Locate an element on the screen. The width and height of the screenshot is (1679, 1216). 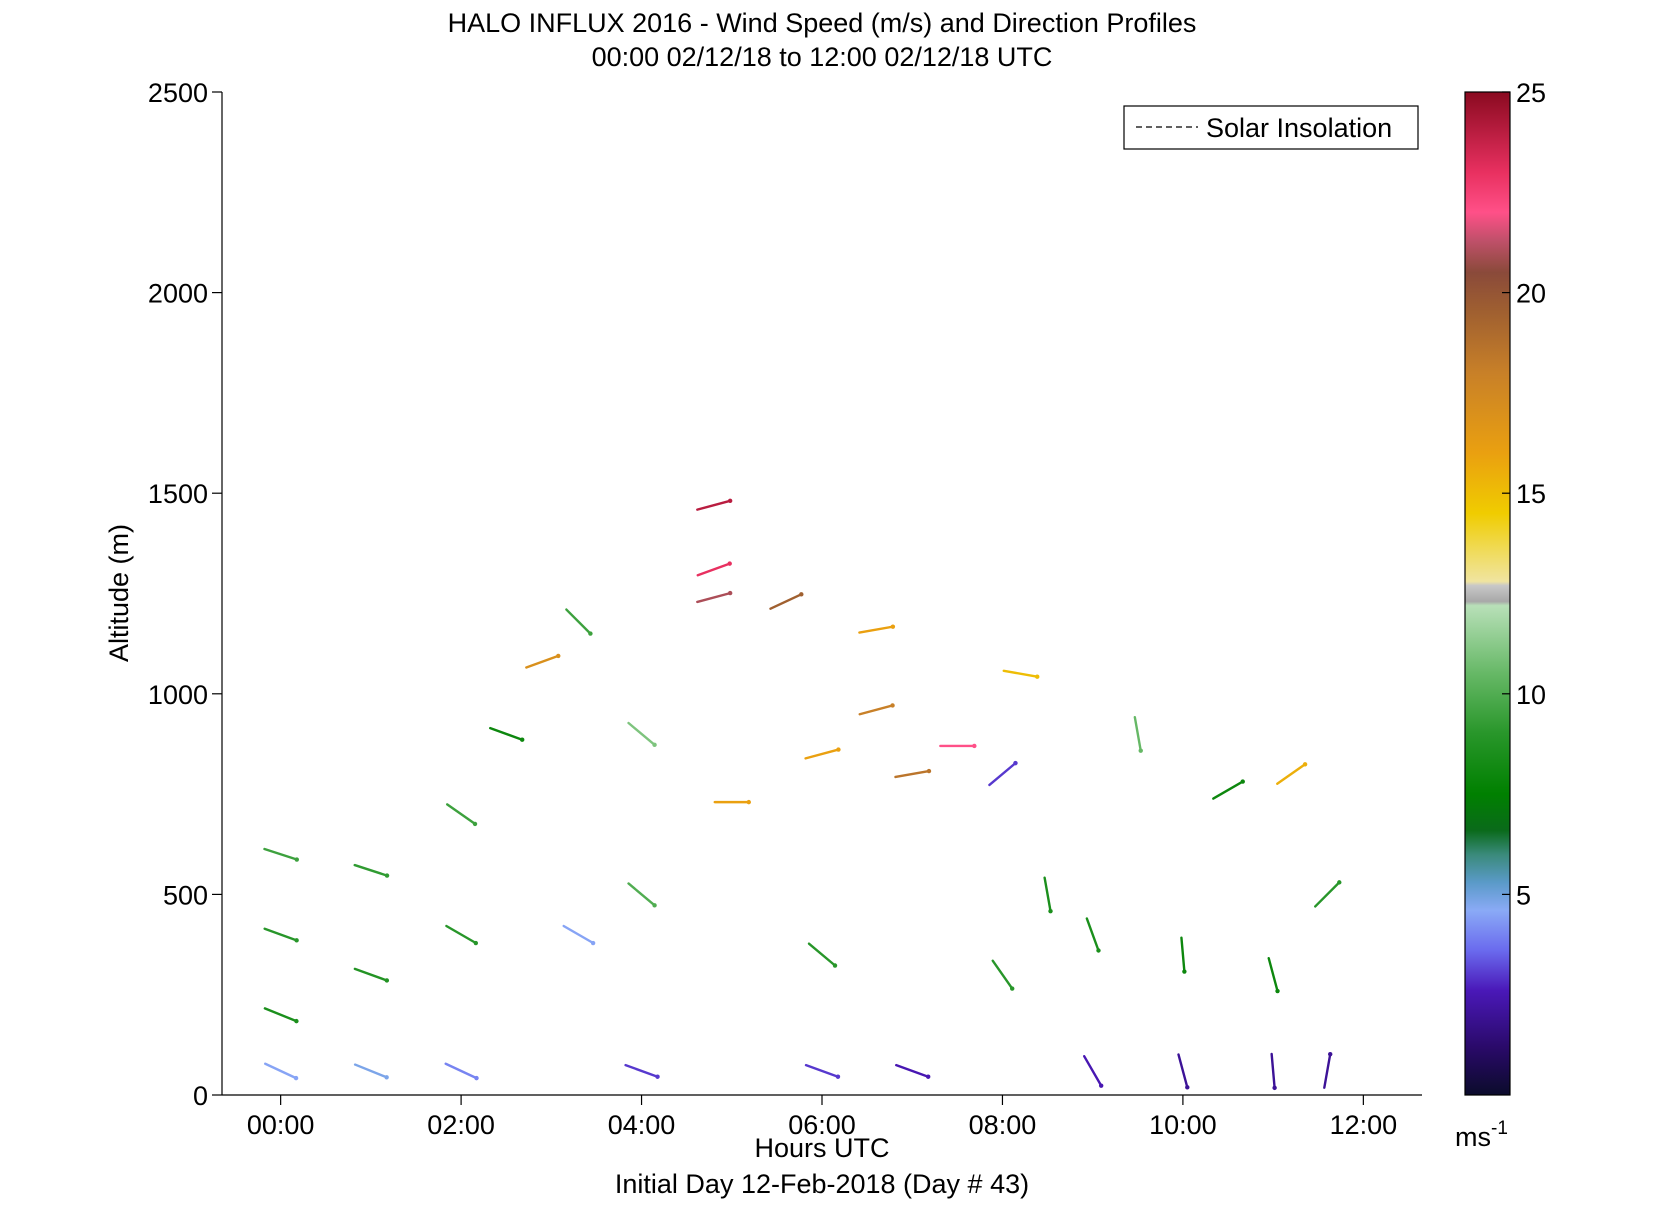
y-axis-ticks: 0 500 1000 1500 2000 2500 is located at coordinates (185, 594).